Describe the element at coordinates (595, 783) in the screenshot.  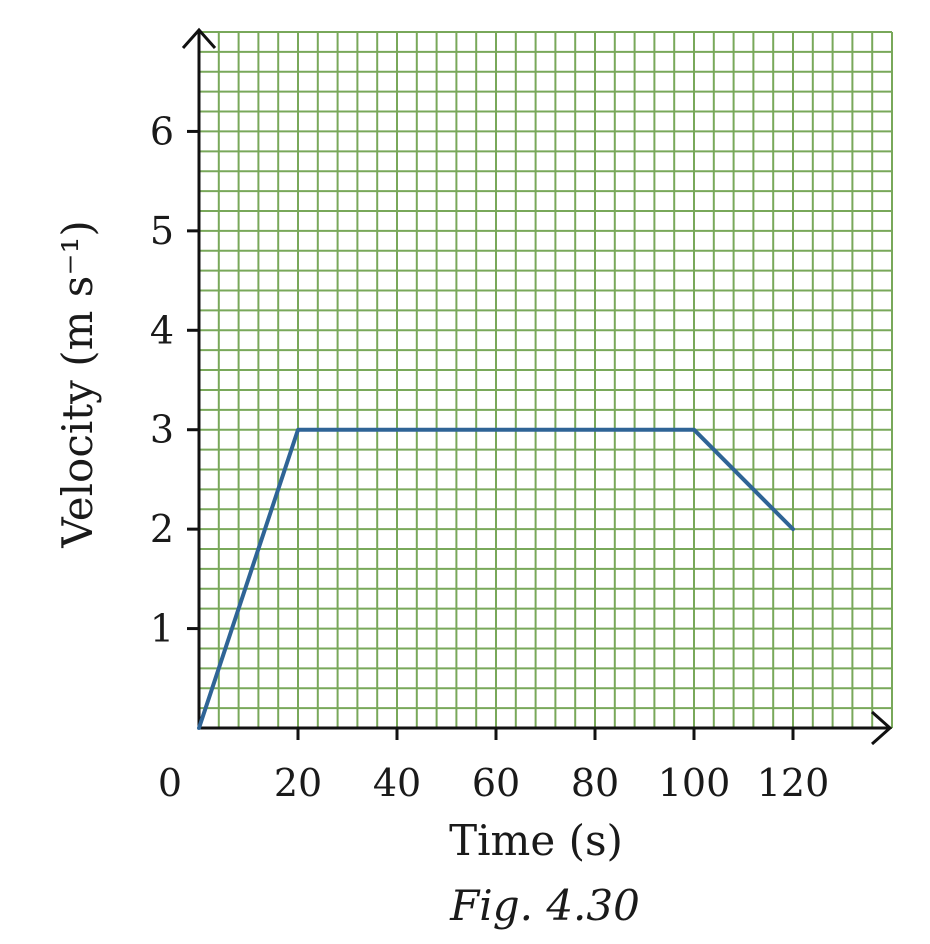
I see `x-tick-label: 80` at that location.